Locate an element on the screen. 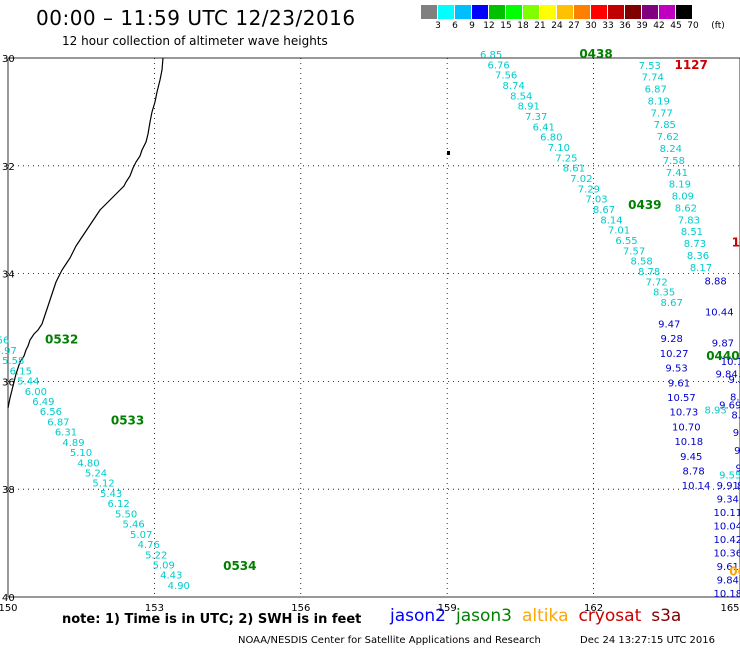 The width and height of the screenshot is (740, 650). pass-time-label: 06 is located at coordinates (734, 571).